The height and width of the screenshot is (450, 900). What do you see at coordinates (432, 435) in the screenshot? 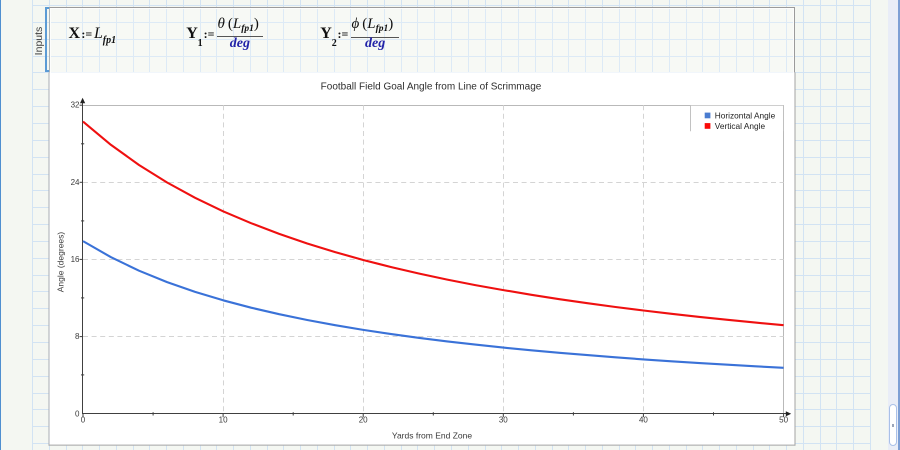
I see `svg-text: Yards from End Zone` at bounding box center [432, 435].